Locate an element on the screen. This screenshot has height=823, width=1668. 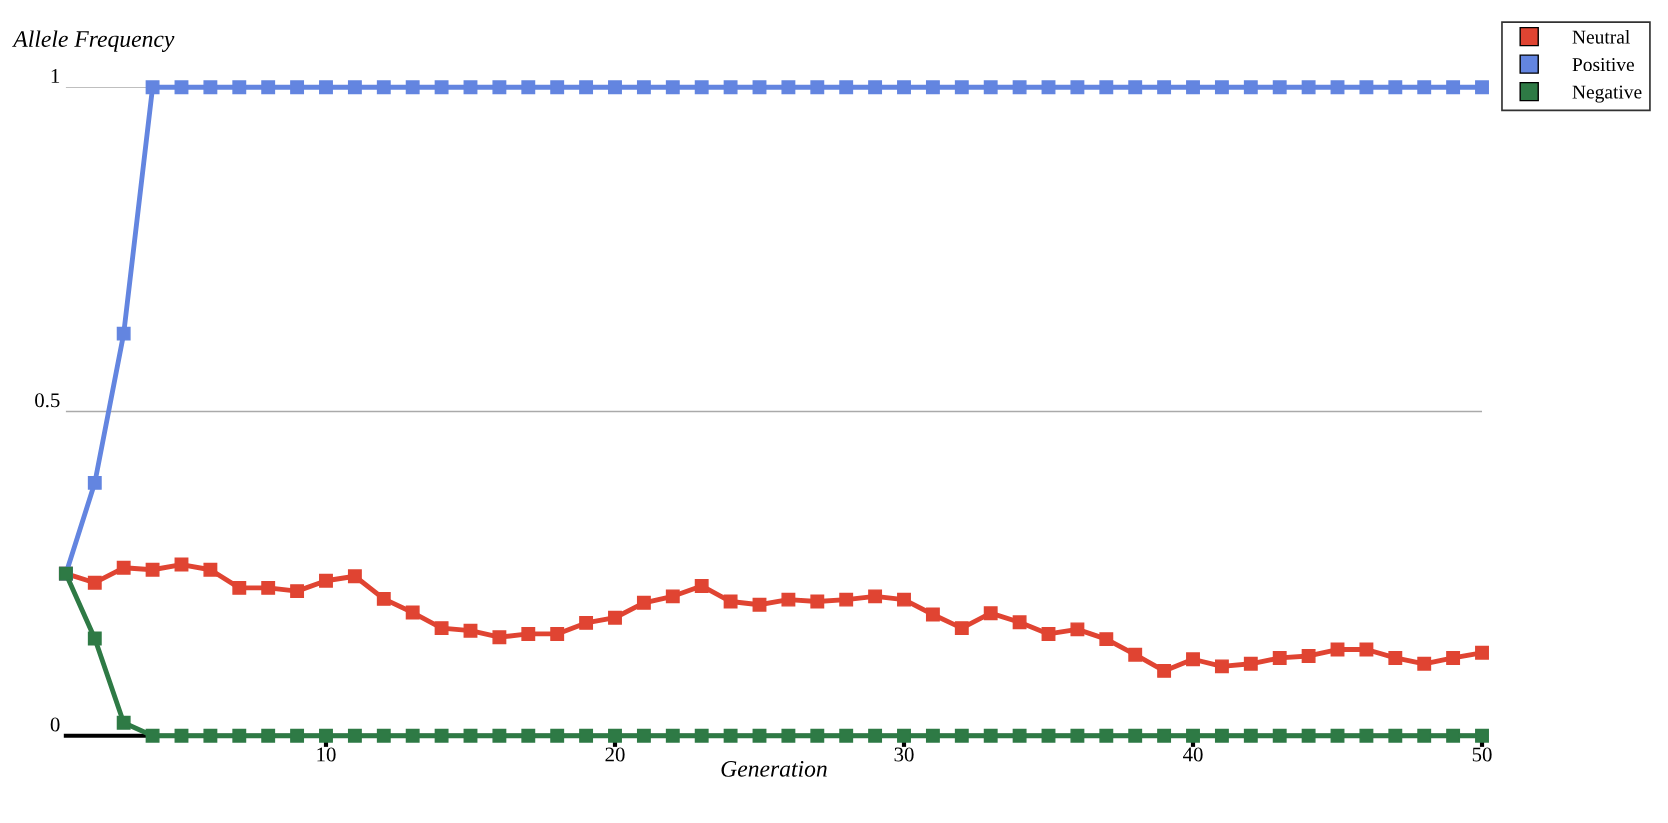
x-tick-label: 20 is located at coordinates (615, 754).